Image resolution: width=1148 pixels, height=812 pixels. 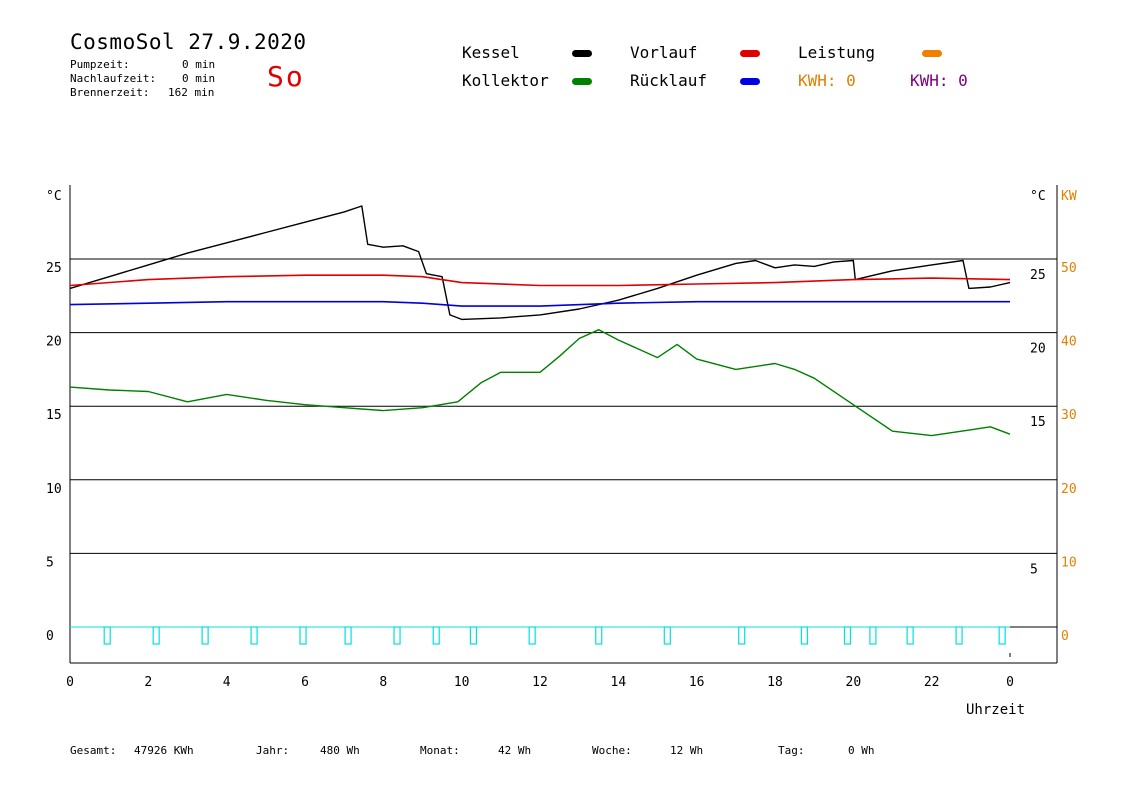 What do you see at coordinates (110, 92) in the screenshot?
I see `brennerzeit-label: Brennerzeit:` at bounding box center [110, 92].